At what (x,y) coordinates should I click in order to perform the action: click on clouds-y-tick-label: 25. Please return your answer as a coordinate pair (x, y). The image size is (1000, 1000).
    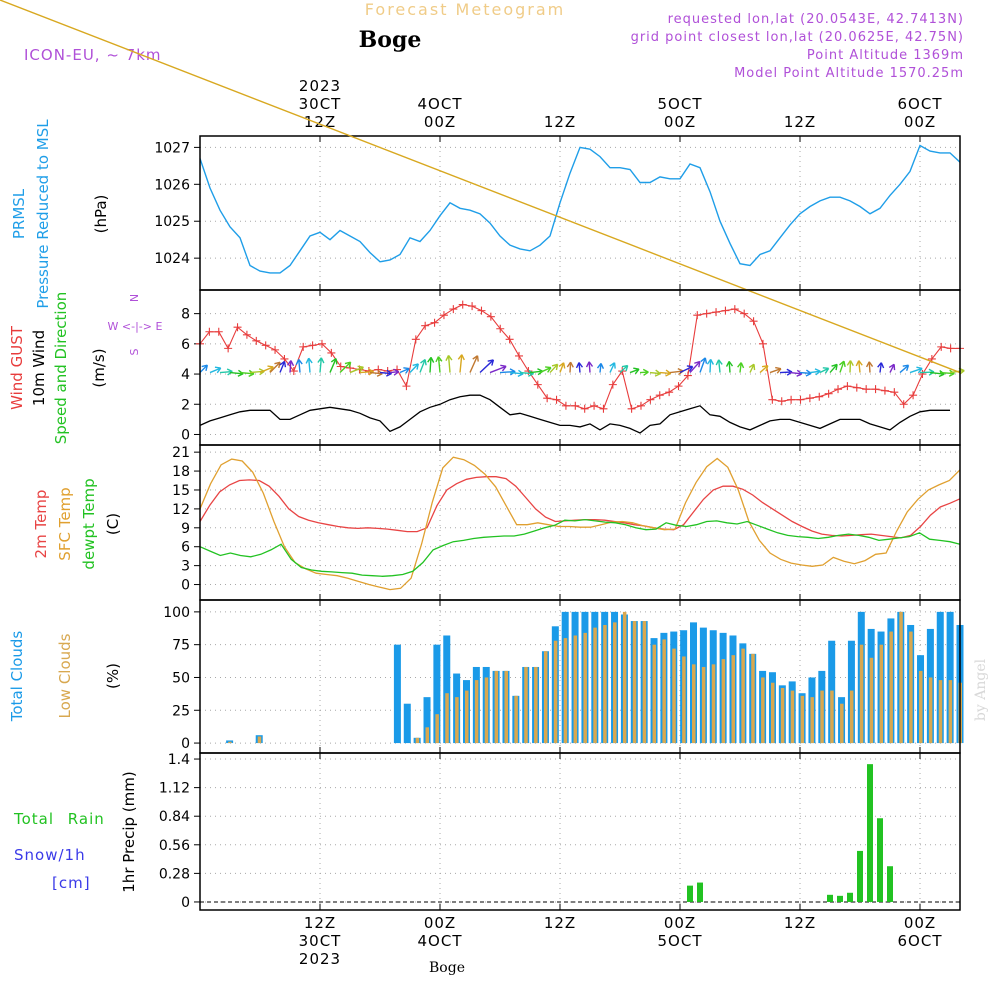
    Looking at the image, I should click on (181, 711).